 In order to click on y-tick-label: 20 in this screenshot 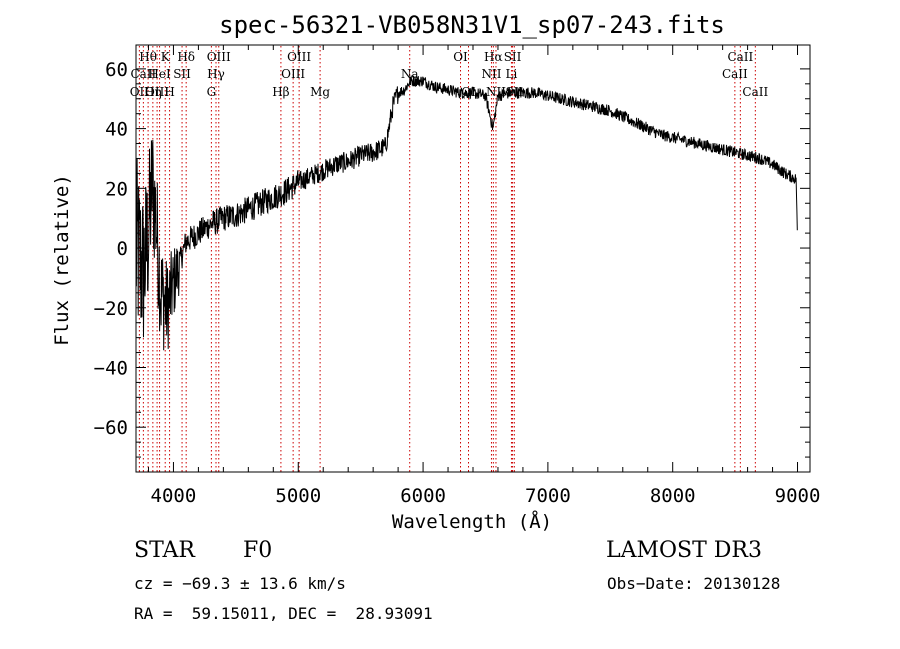, I will do `click(116, 189)`.